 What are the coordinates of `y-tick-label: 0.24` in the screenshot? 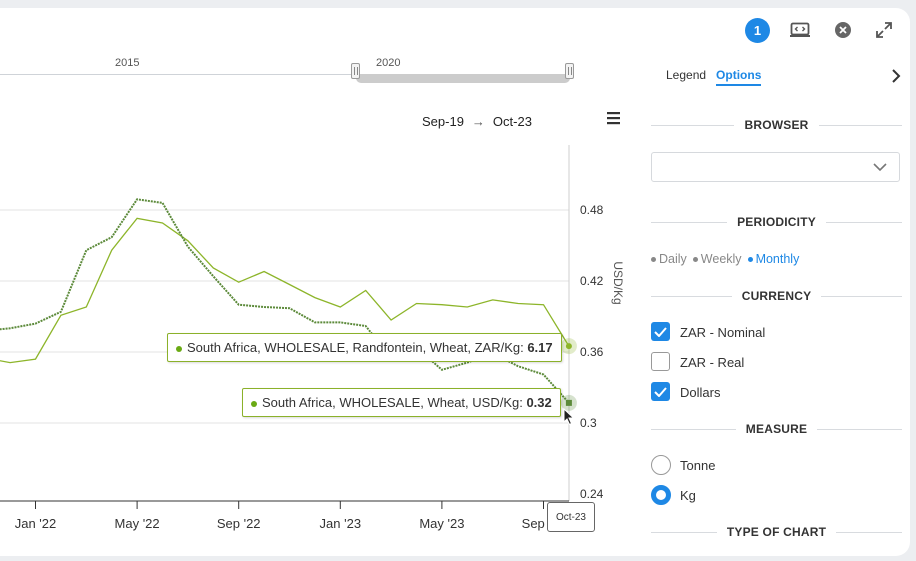 It's located at (592, 494).